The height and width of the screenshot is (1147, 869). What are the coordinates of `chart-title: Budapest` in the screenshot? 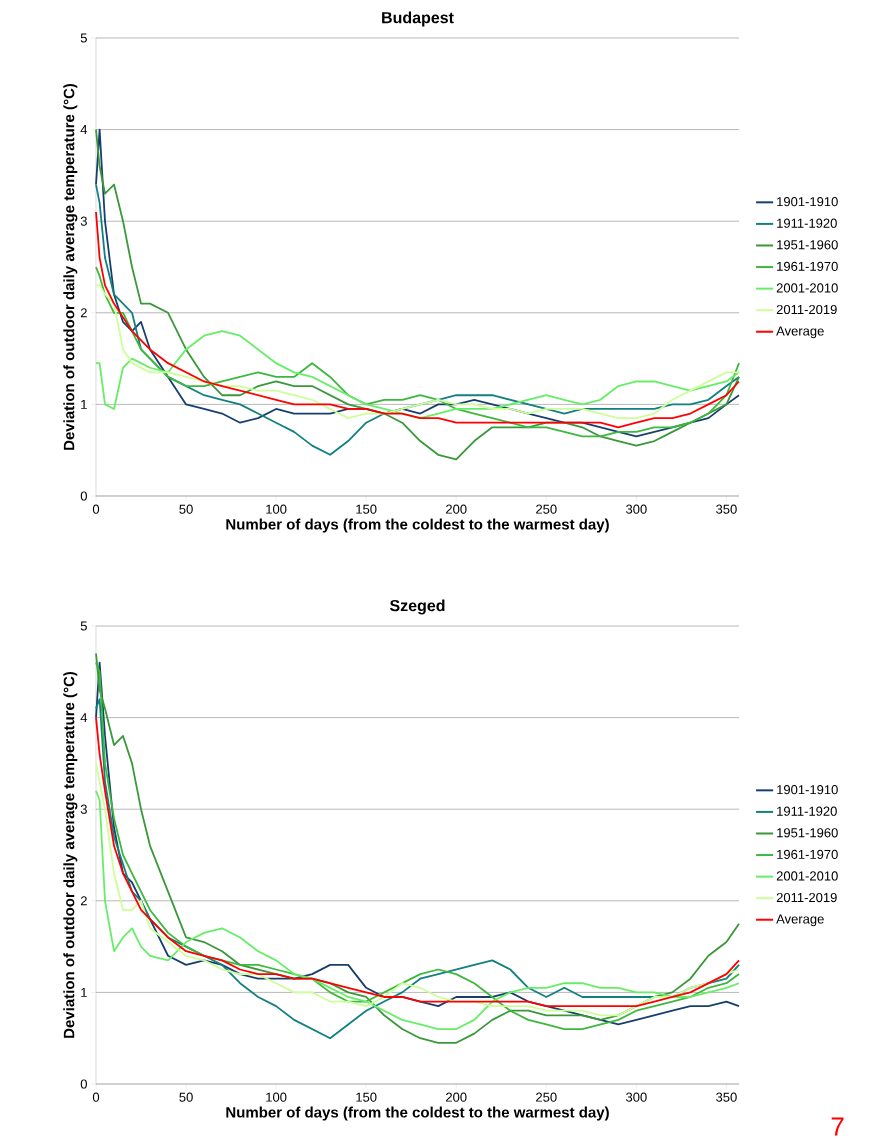 It's located at (418, 19).